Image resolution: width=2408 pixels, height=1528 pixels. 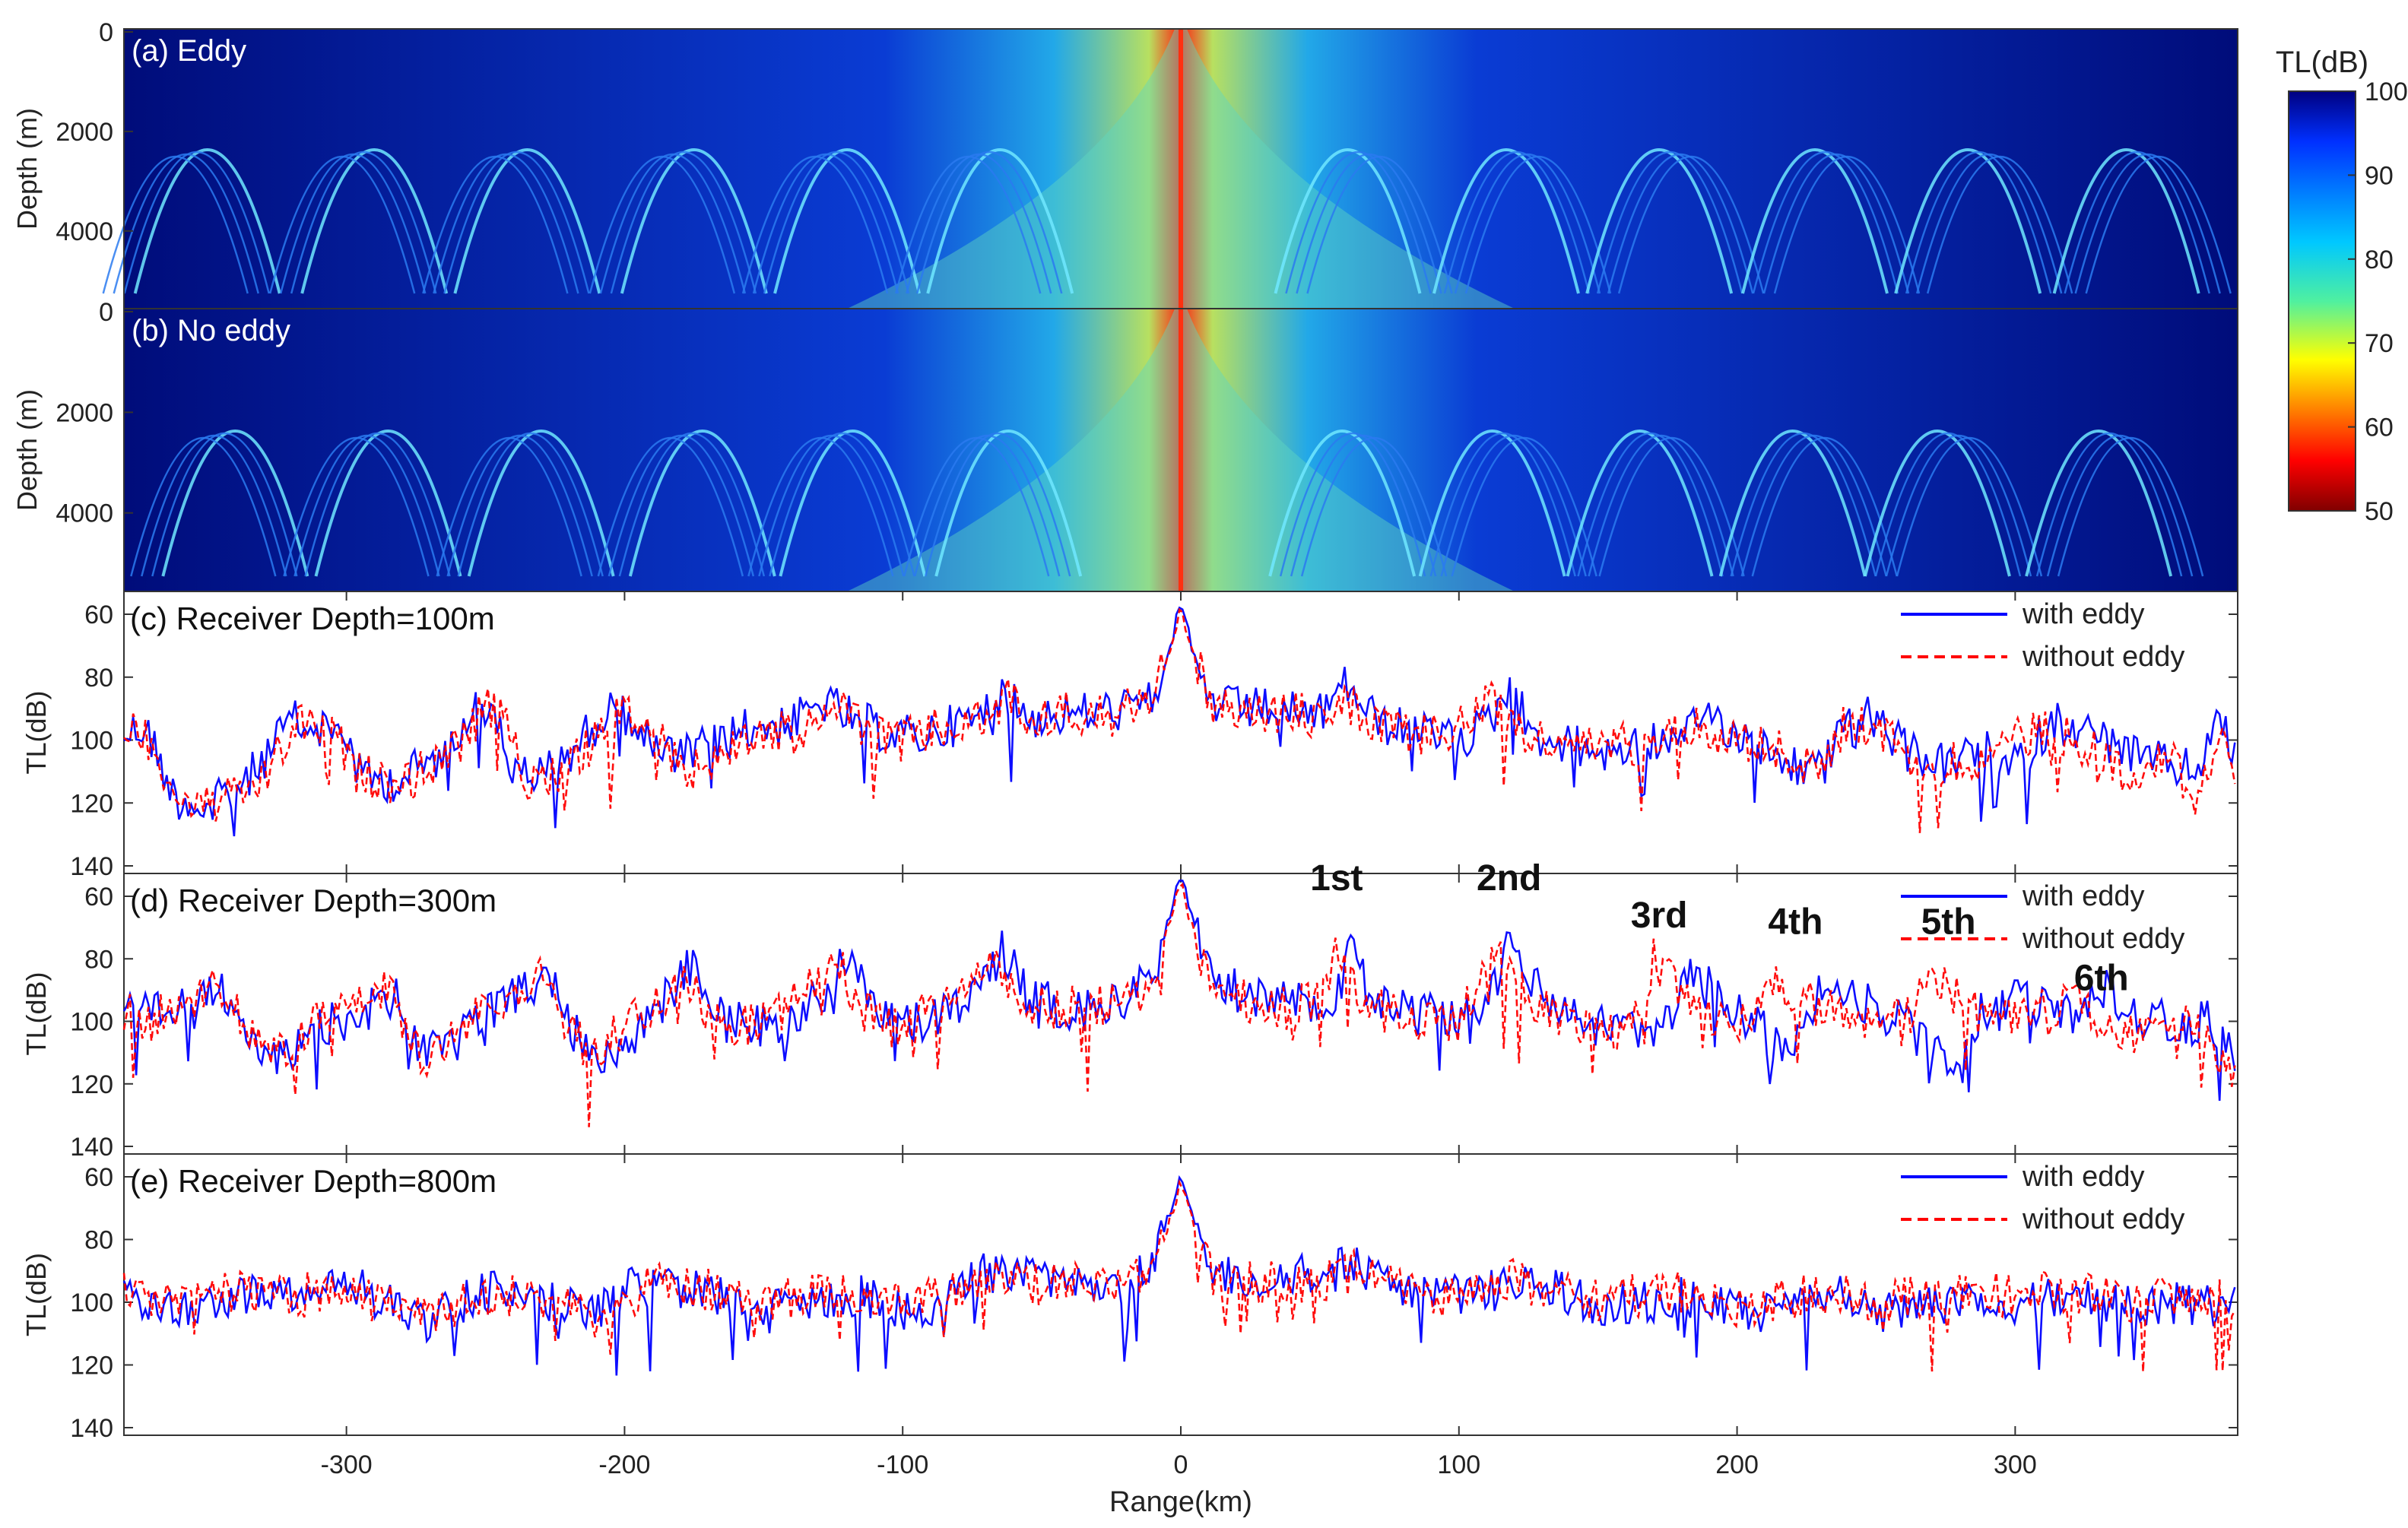 I want to click on x-tick-label: -100, so click(x=902, y=1464).